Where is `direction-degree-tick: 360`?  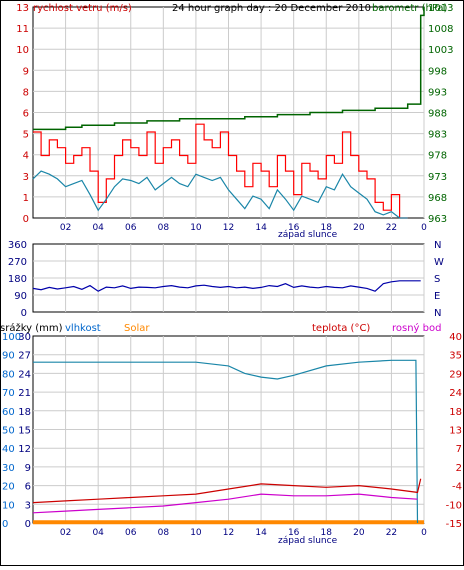
direction-degree-tick: 360 is located at coordinates (17, 245).